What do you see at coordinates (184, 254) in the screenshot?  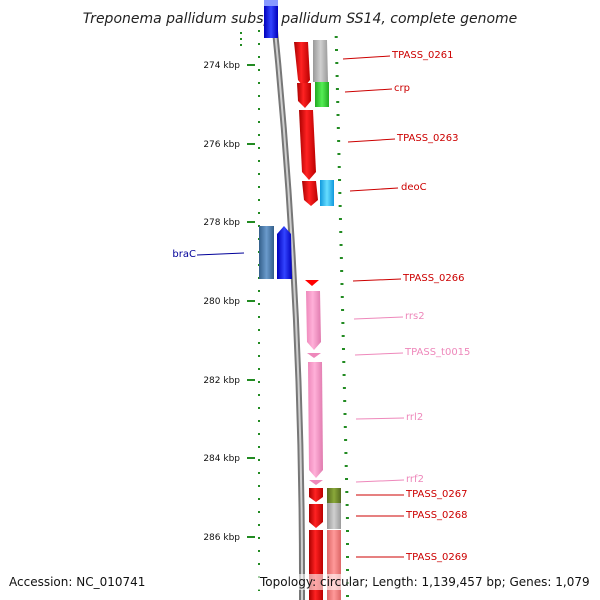 I see `gene-label: braC` at bounding box center [184, 254].